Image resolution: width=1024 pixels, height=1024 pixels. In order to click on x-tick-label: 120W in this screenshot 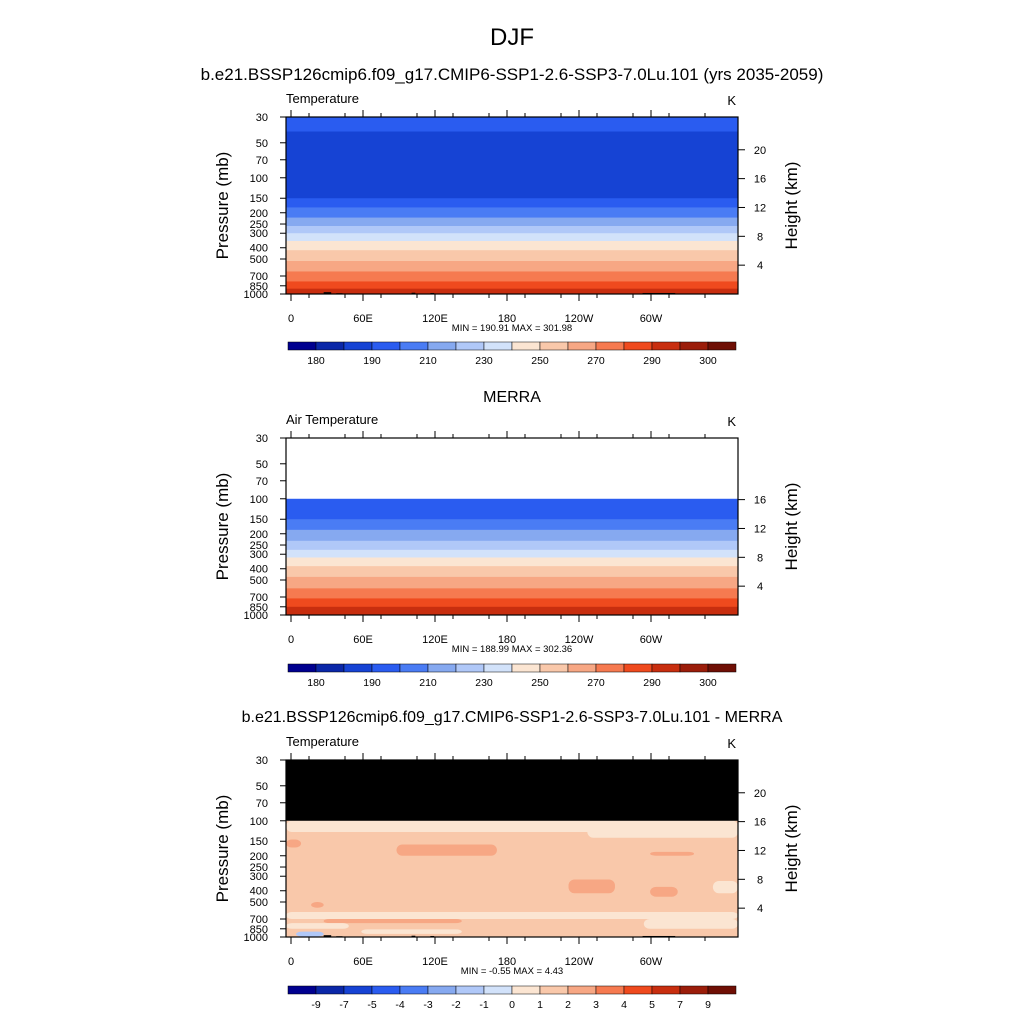, I will do `click(579, 640)`.